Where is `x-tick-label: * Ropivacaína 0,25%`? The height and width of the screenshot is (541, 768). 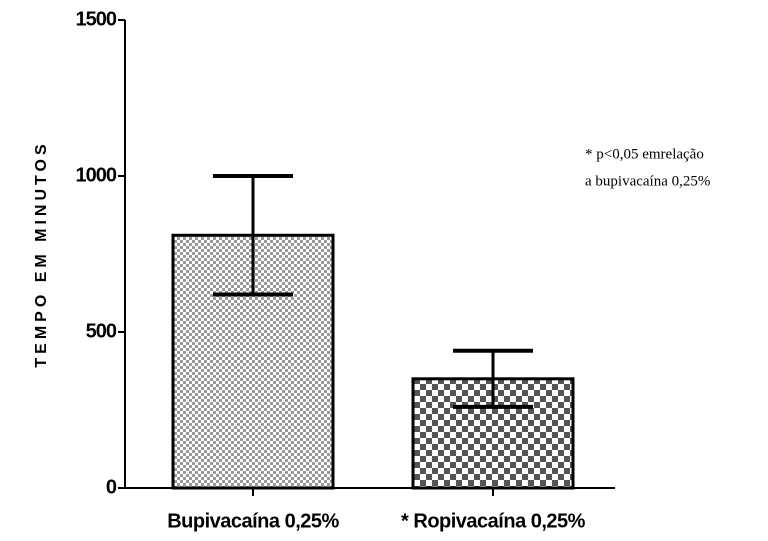
x-tick-label: * Ropivacaína 0,25% is located at coordinates (493, 521).